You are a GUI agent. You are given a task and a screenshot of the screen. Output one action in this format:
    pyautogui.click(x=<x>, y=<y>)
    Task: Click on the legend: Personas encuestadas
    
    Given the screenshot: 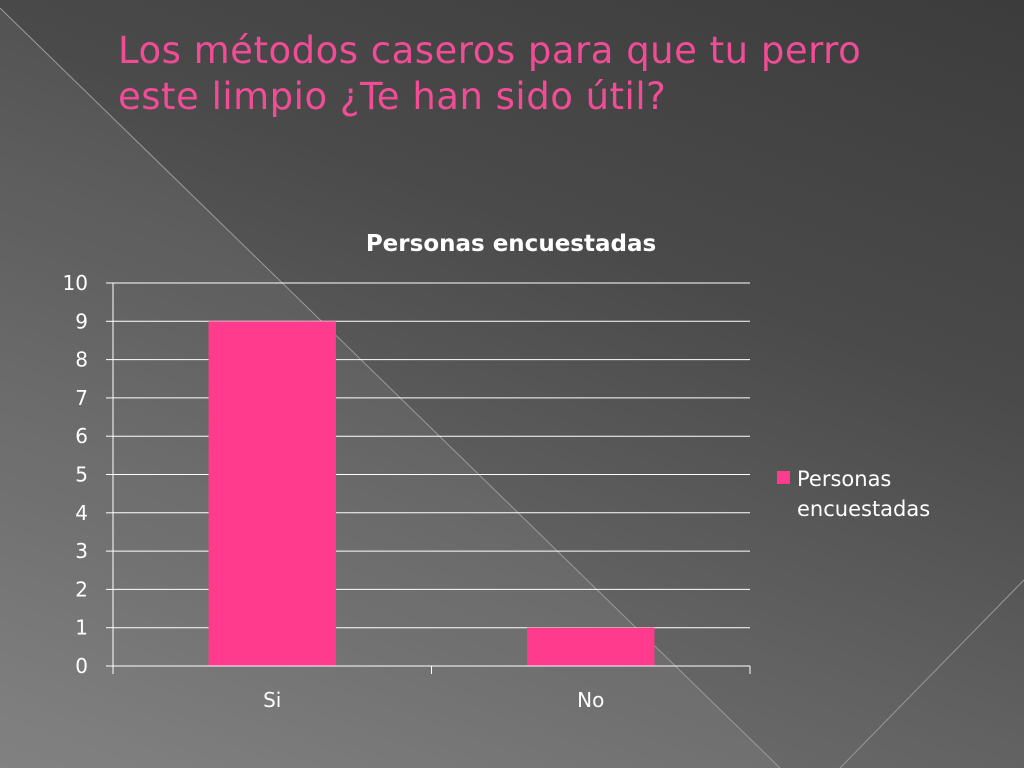 What is the action you would take?
    pyautogui.click(x=853, y=494)
    